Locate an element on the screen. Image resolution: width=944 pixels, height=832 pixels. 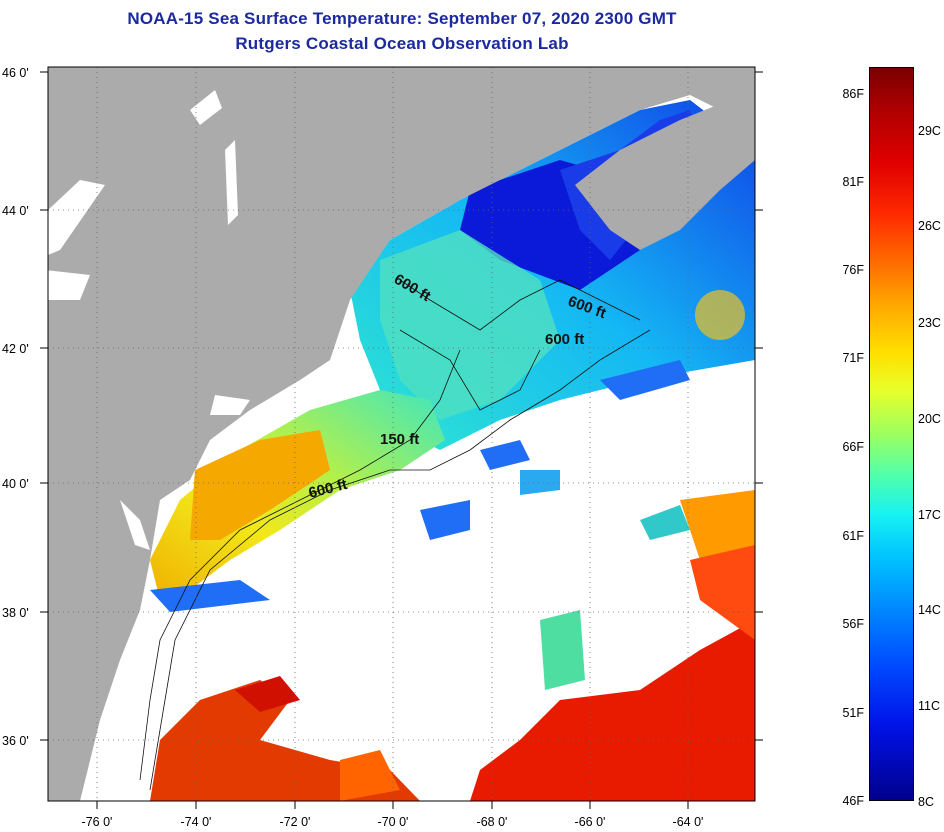
lon-label: -72 0' is located at coordinates (295, 822).